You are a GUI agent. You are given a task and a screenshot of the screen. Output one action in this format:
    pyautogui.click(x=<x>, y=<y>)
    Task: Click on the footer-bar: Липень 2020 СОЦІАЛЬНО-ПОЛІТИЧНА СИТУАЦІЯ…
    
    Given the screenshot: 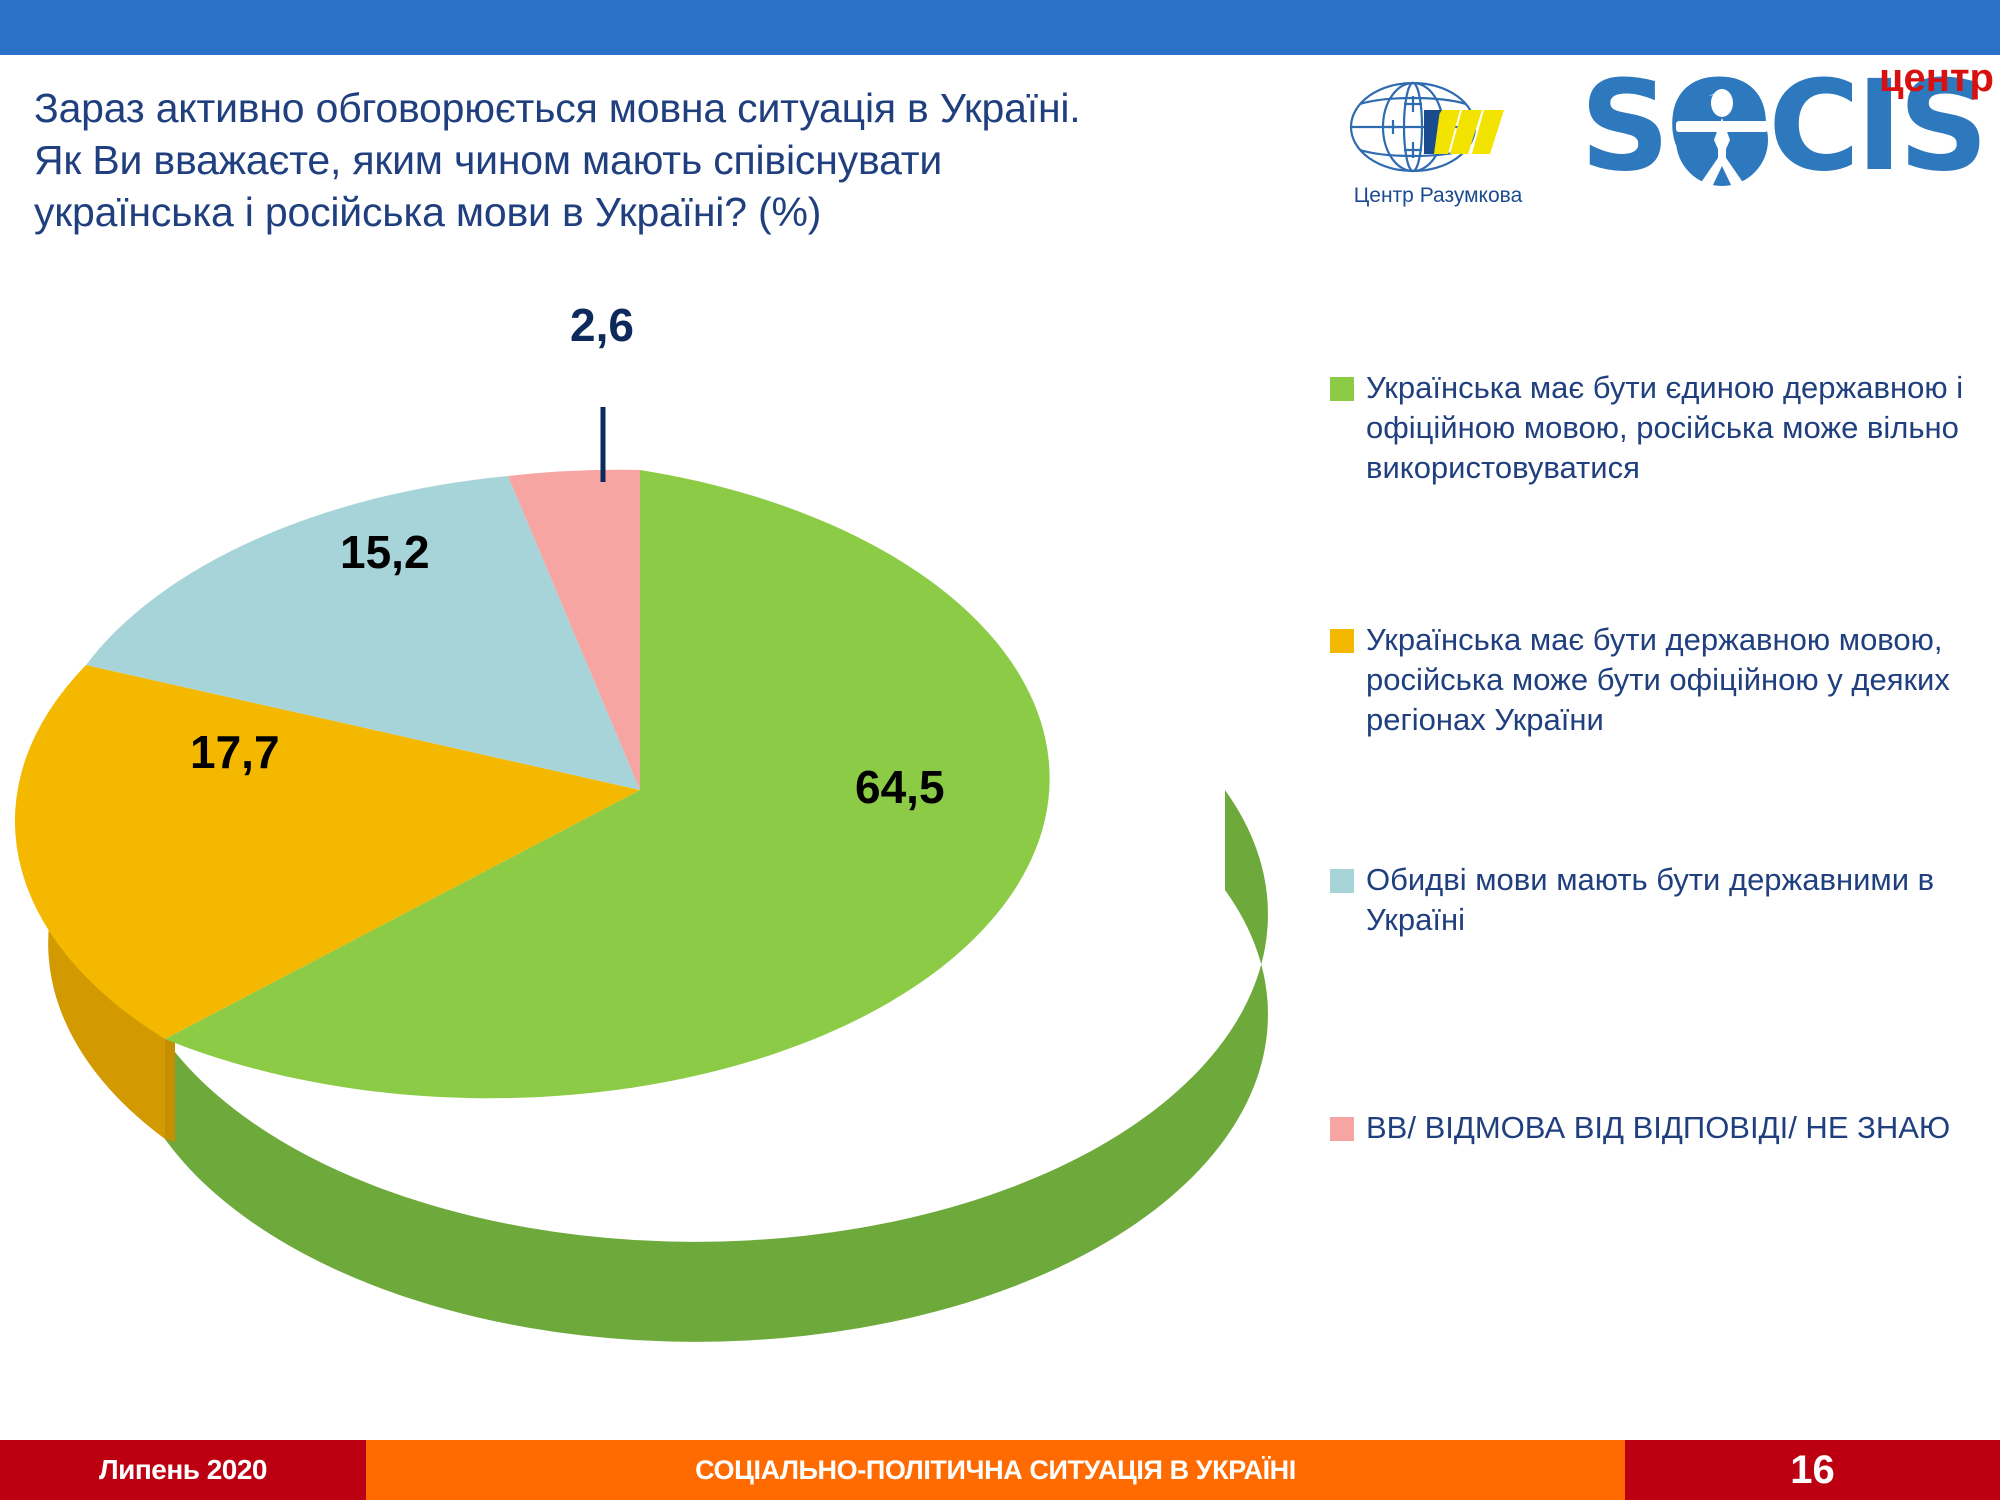 What is the action you would take?
    pyautogui.click(x=1000, y=1470)
    